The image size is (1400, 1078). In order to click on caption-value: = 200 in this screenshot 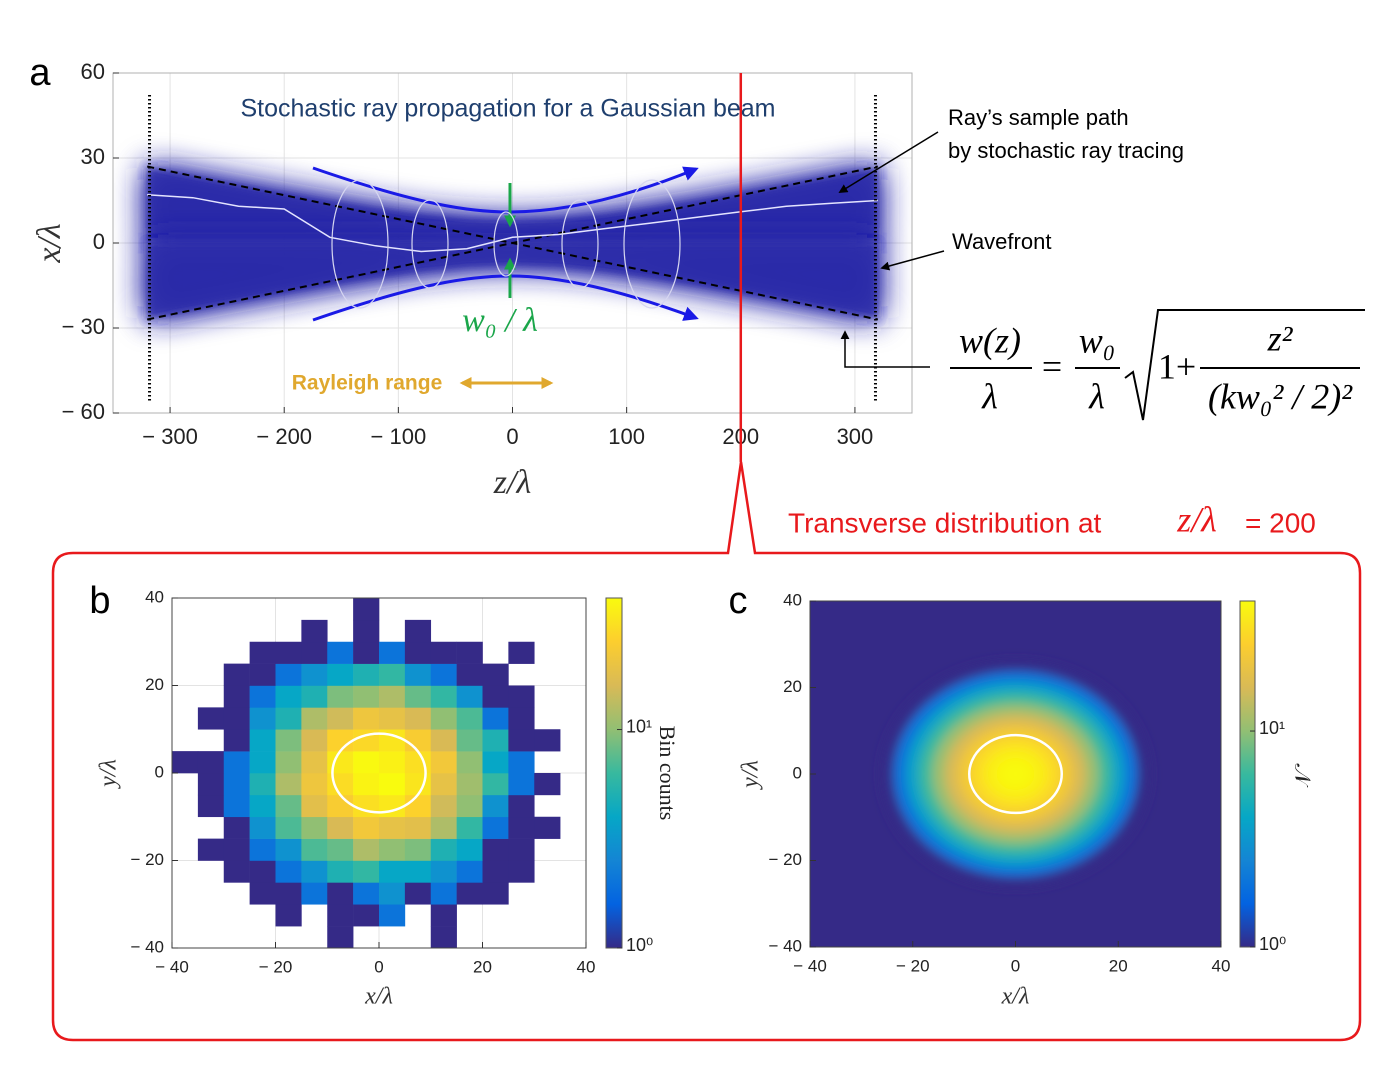, I will do `click(1280, 522)`.